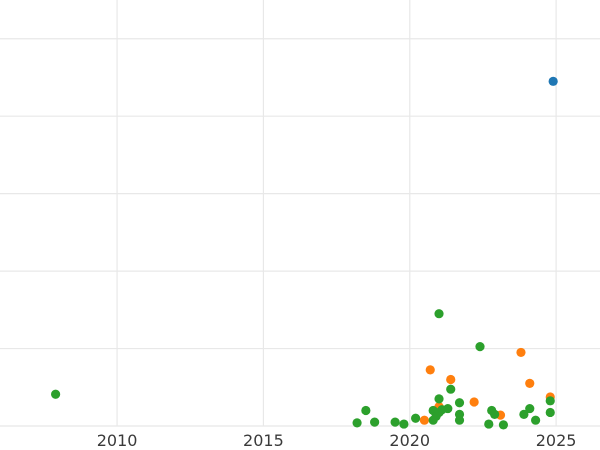 This screenshot has width=600, height=450. Describe the element at coordinates (556, 440) in the screenshot. I see `x-tick-label-2025: 2025` at that location.